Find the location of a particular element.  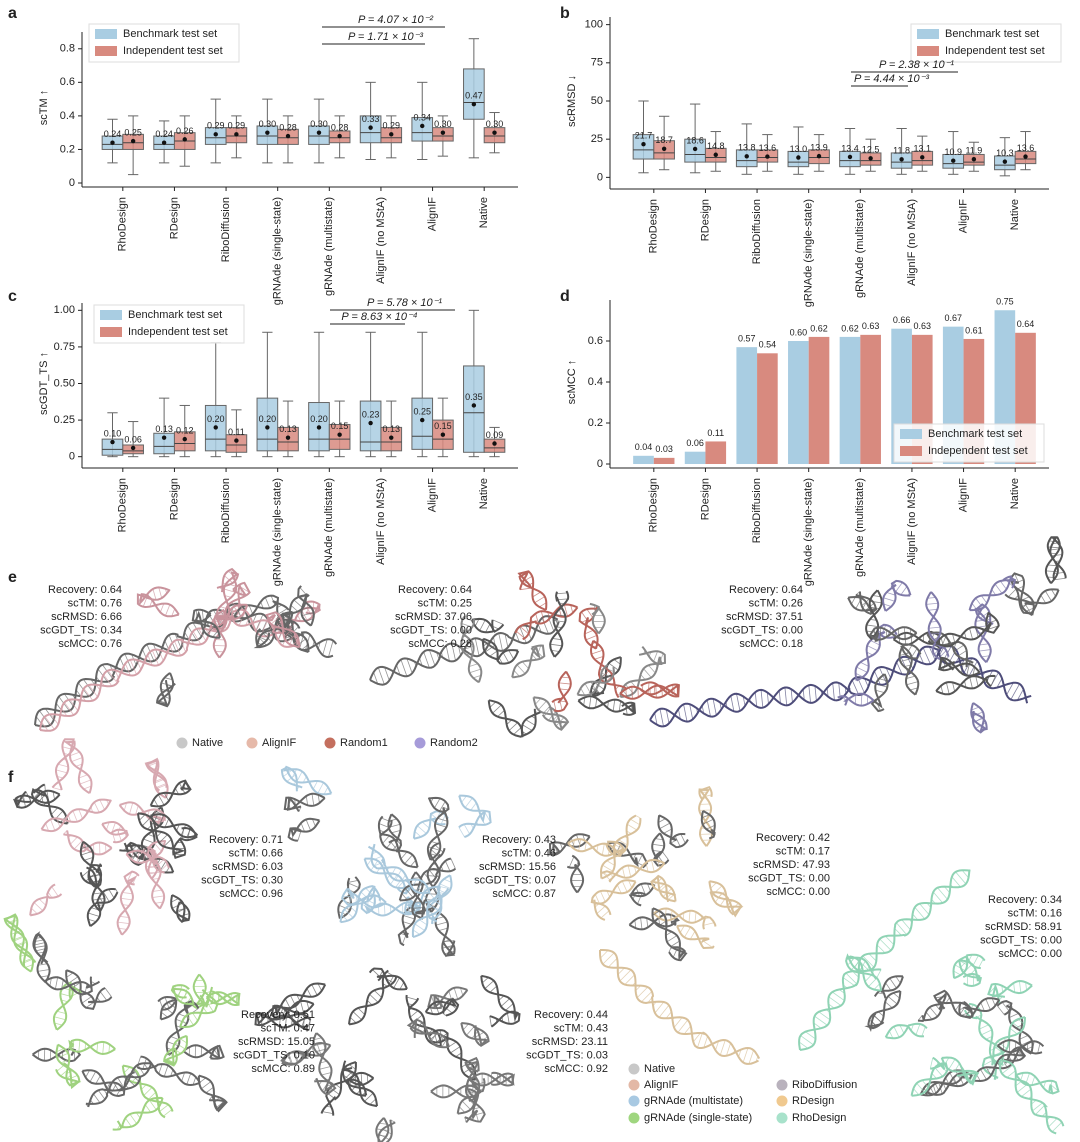

x-tick-label: AlignIF (no MStA) is located at coordinates (381, 240).